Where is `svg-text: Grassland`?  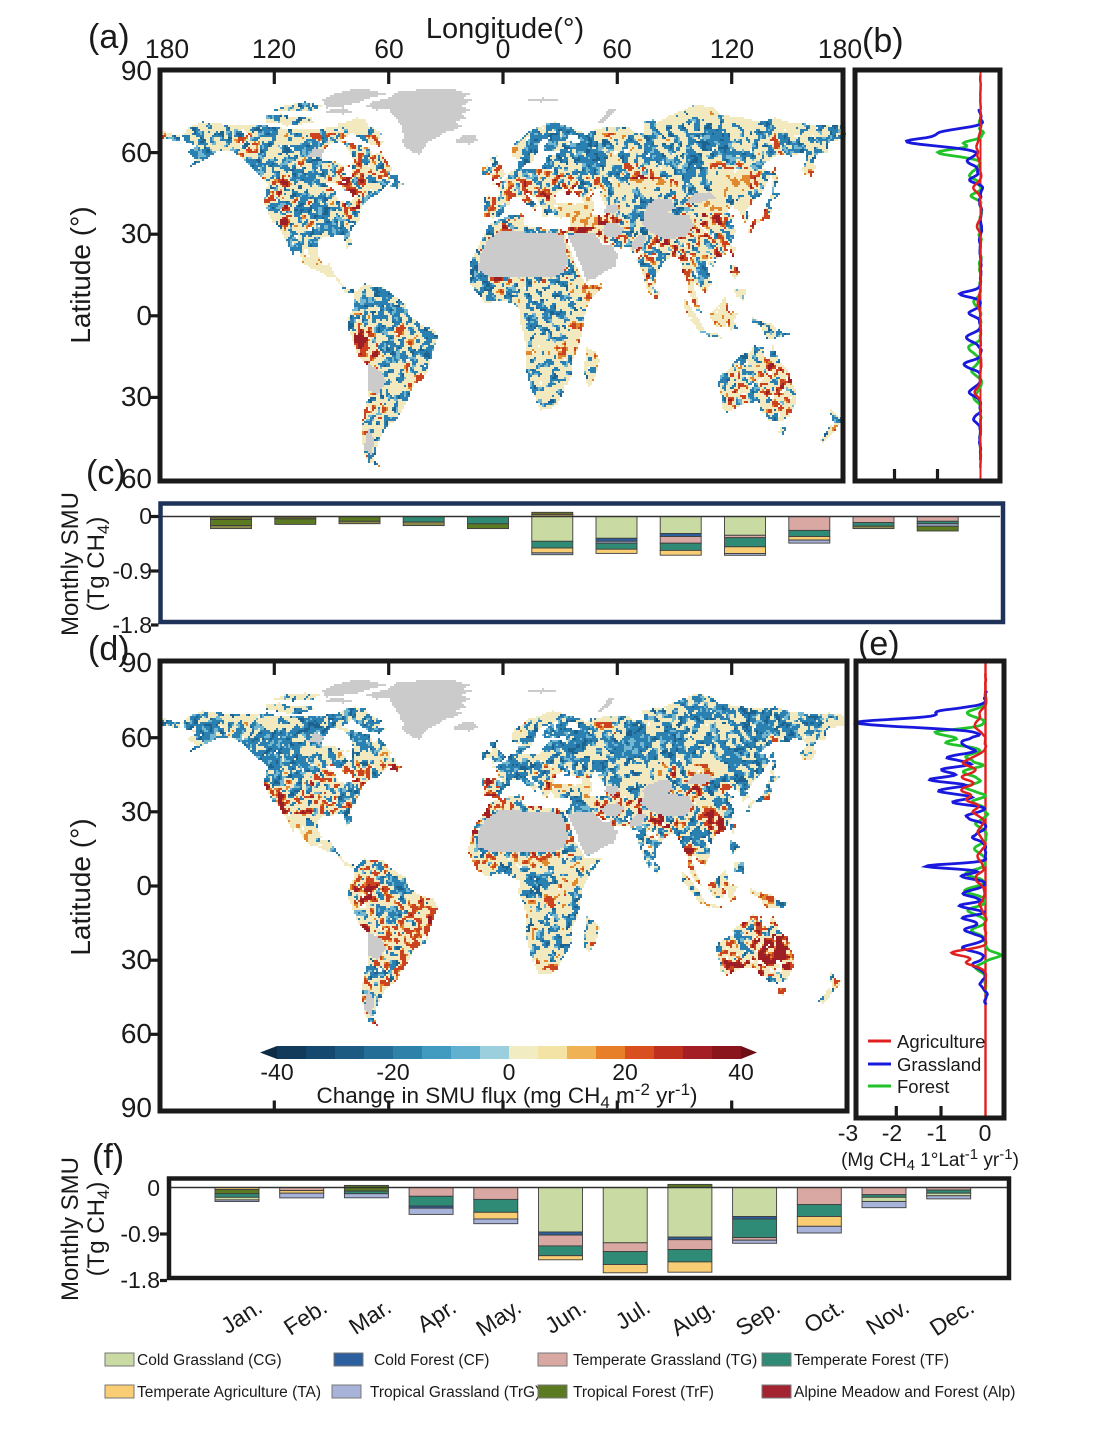 svg-text: Grassland is located at coordinates (939, 1064).